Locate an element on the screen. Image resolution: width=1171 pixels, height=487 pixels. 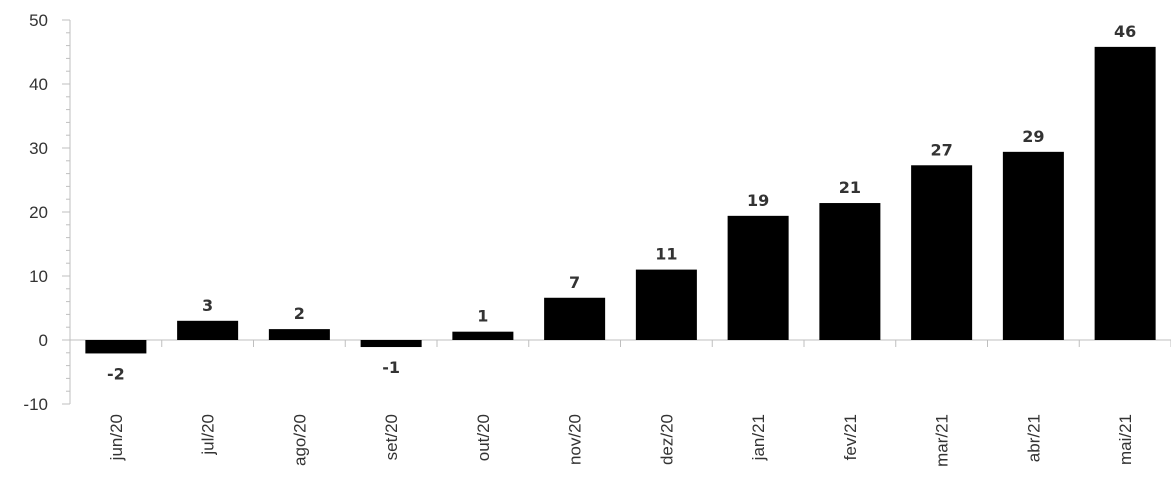
category-label: nov/20 is located at coordinates (575, 439).